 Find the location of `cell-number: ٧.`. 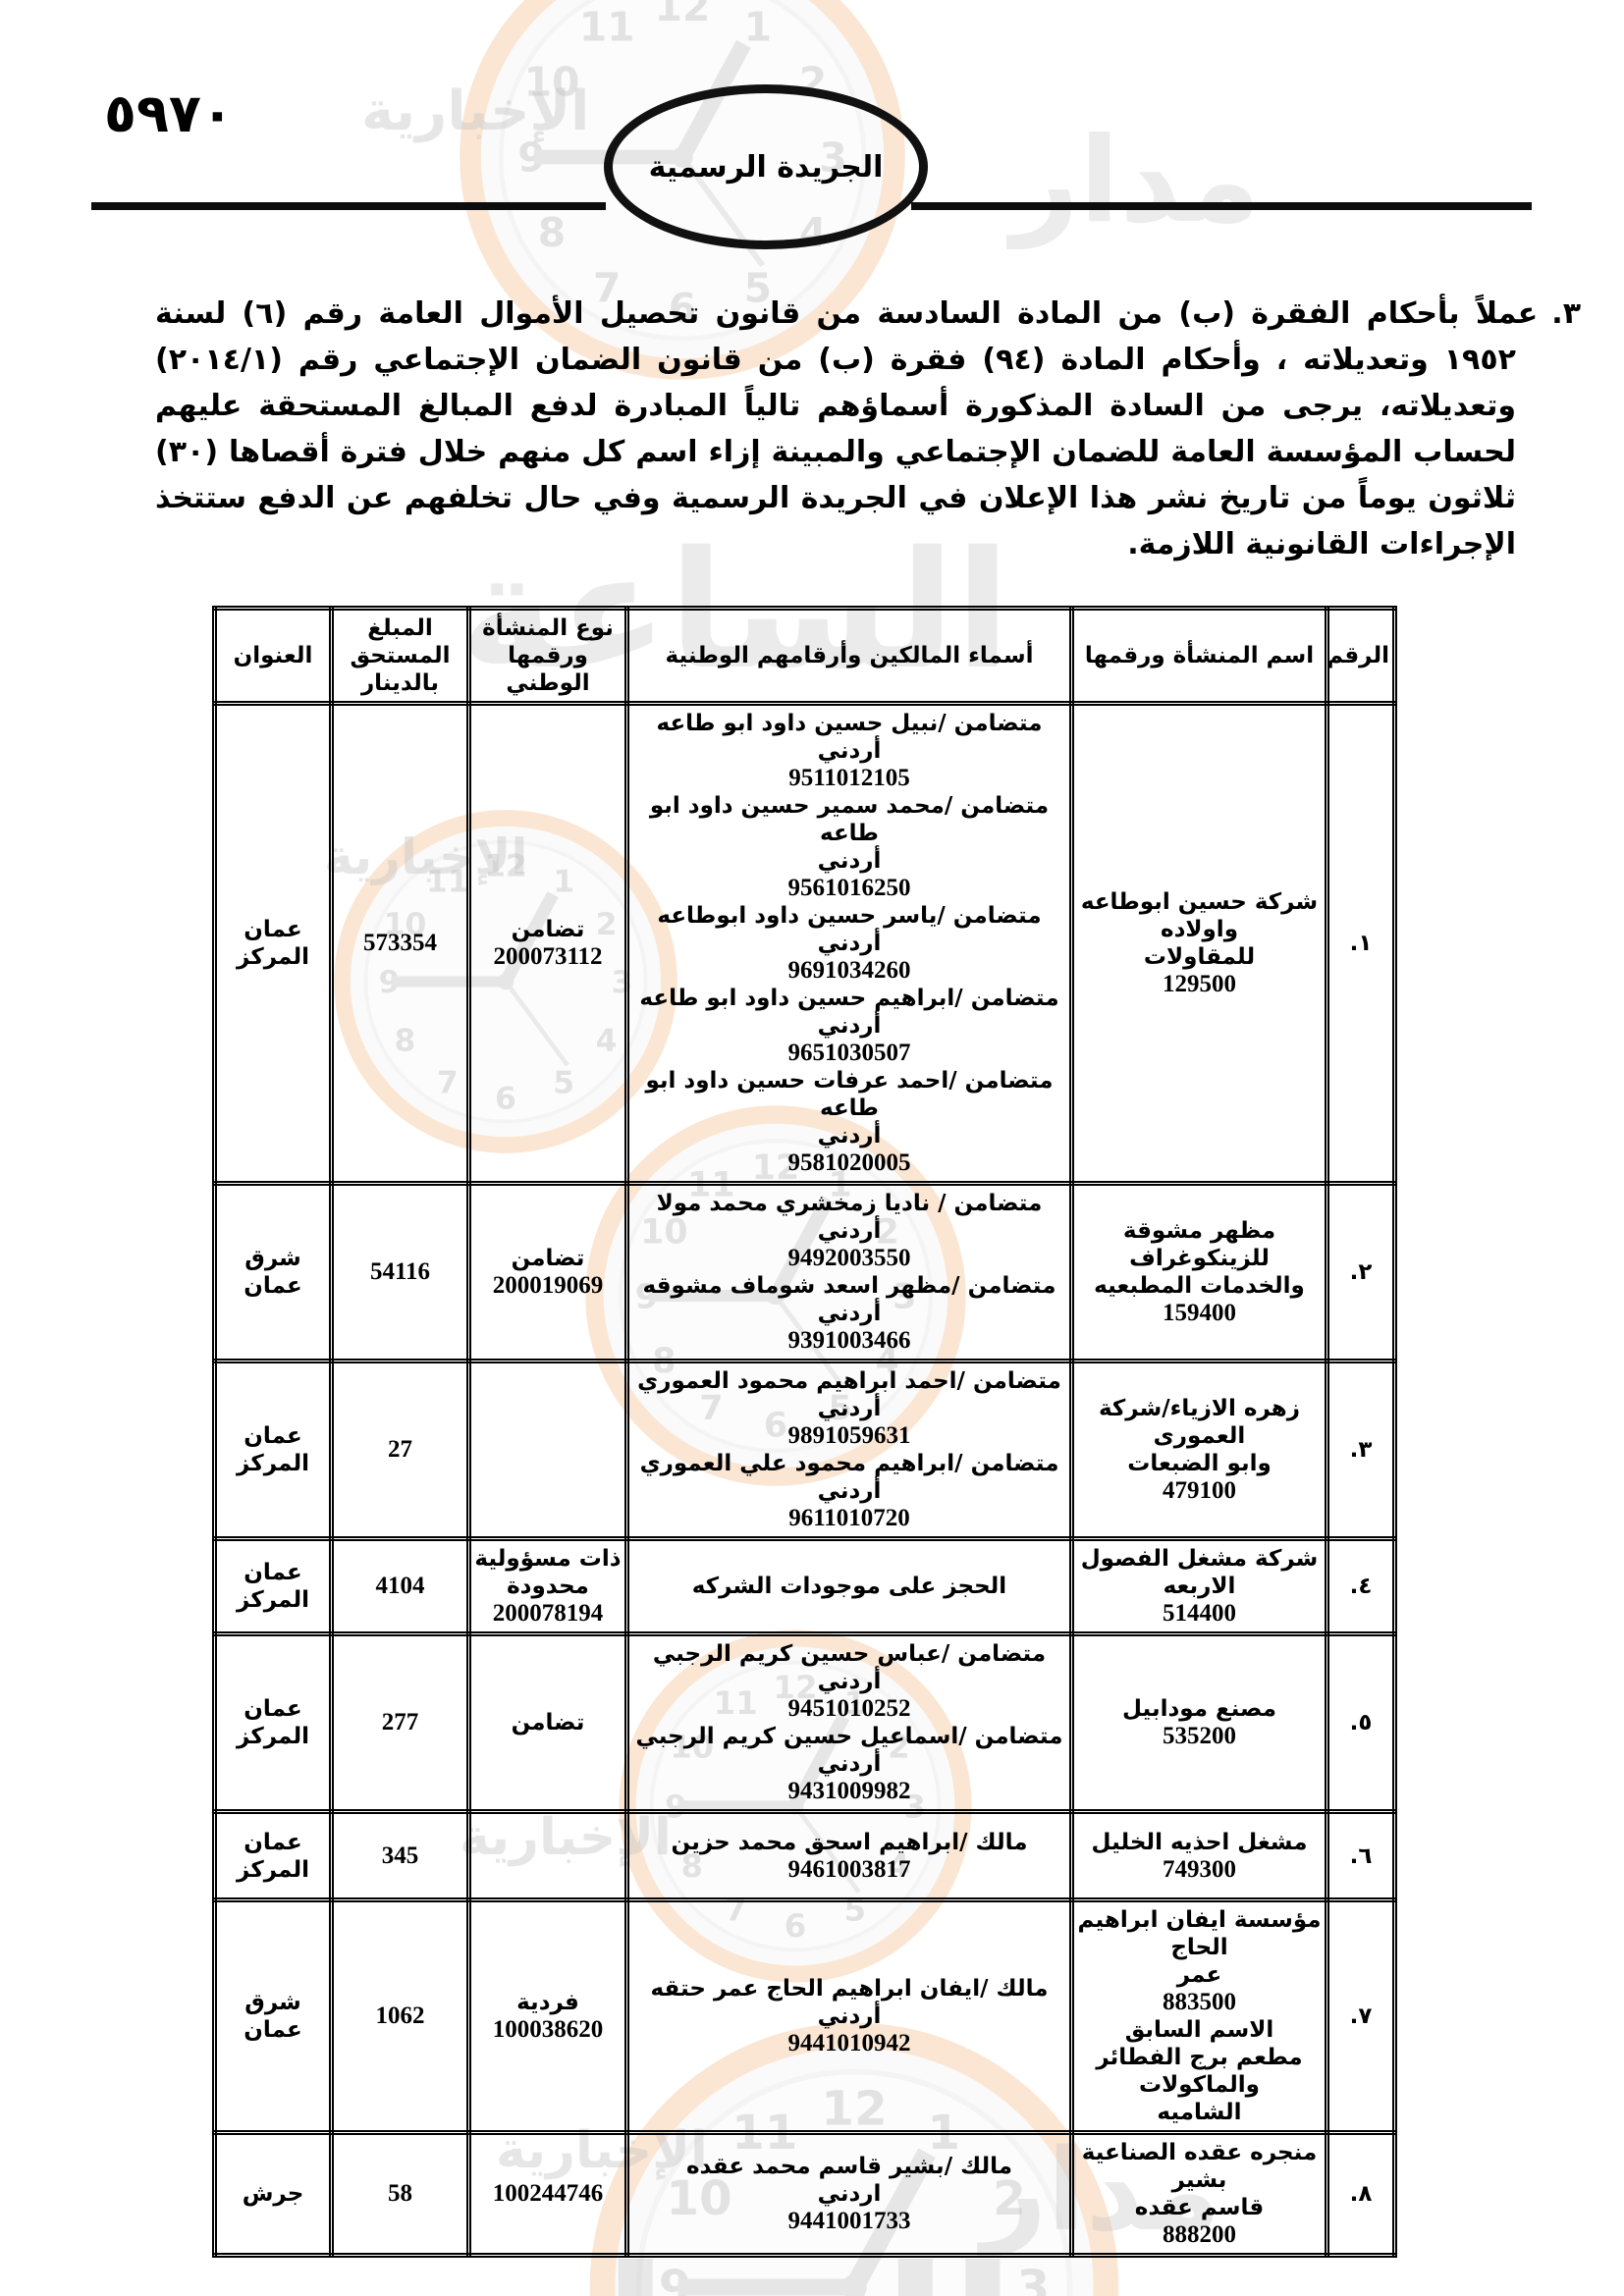

cell-number: ٧. is located at coordinates (1361, 2016).